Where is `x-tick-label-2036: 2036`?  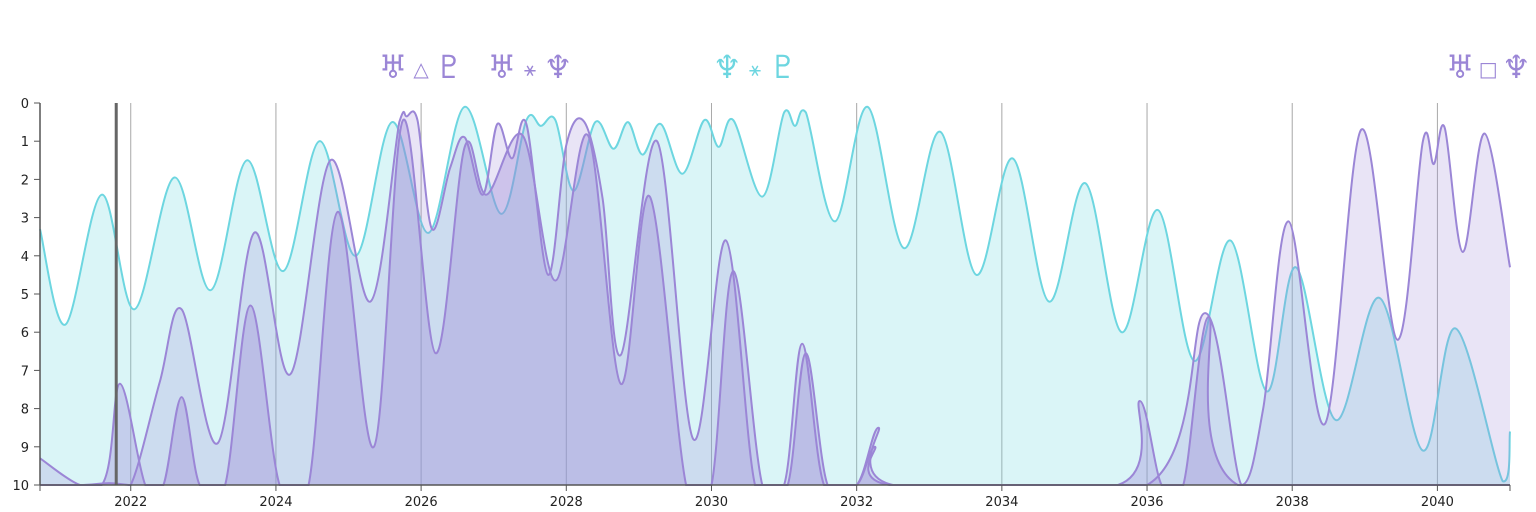 x-tick-label-2036: 2036 is located at coordinates (1146, 502).